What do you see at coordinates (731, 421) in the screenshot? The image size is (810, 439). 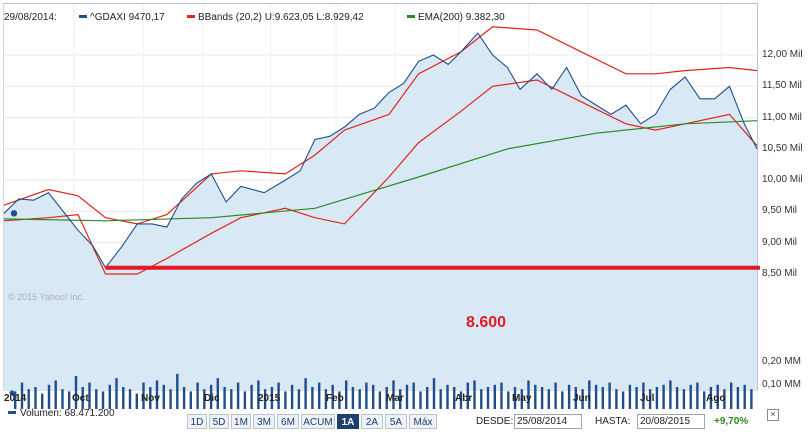 I see `period-change: +9,70%` at bounding box center [731, 421].